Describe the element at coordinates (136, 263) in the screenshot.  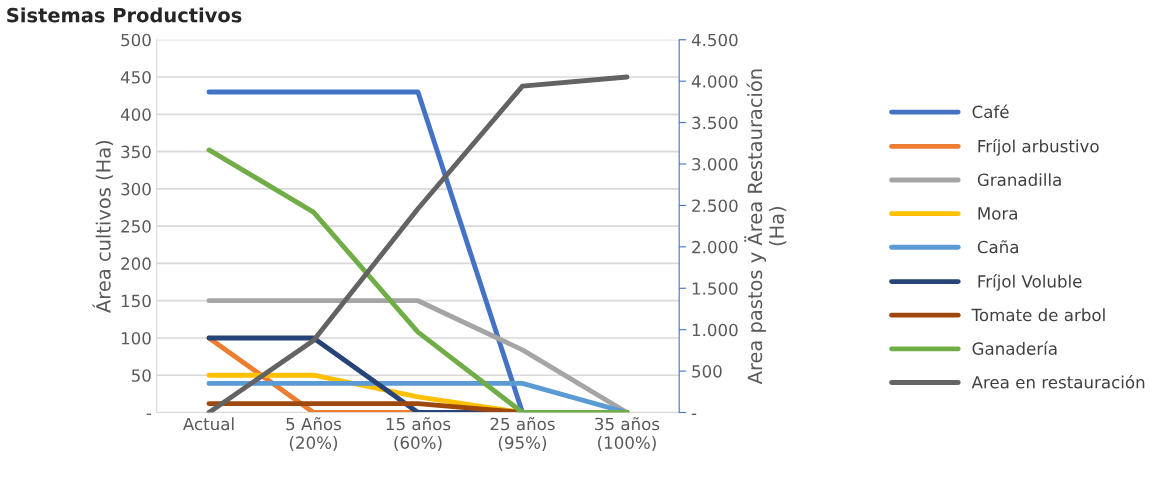
I see `y-tick-label: 200` at that location.